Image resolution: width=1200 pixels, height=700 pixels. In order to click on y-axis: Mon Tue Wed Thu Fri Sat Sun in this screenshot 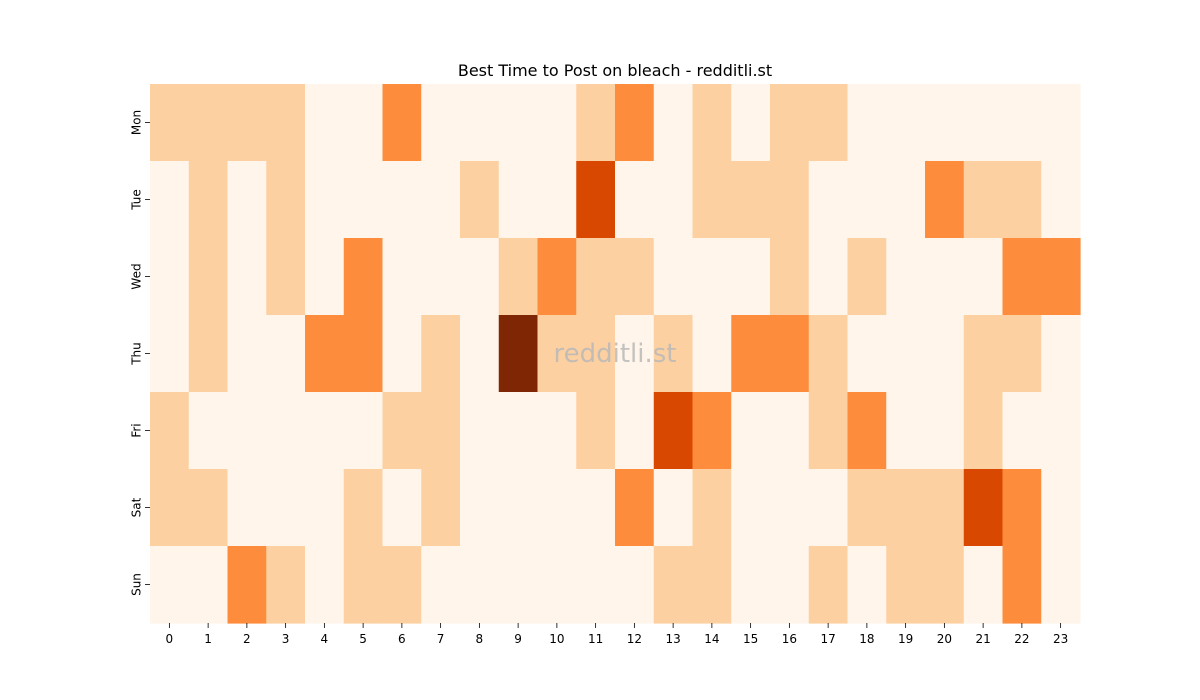, I will do `click(140, 353)`.